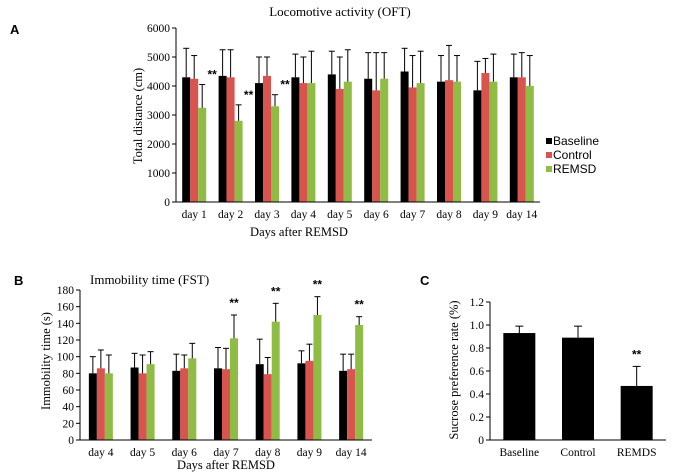  I want to click on panel-a-title: Locomotive activity (OFT), so click(340, 11).